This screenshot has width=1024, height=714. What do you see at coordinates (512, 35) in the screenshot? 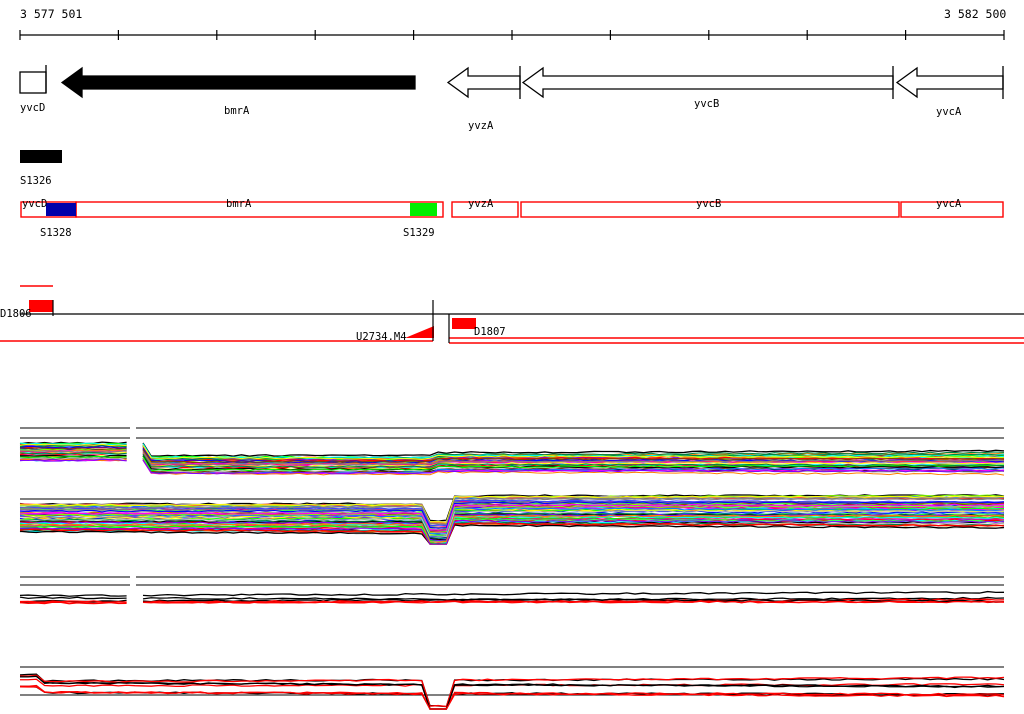
I see `ruler-axis` at bounding box center [512, 35].